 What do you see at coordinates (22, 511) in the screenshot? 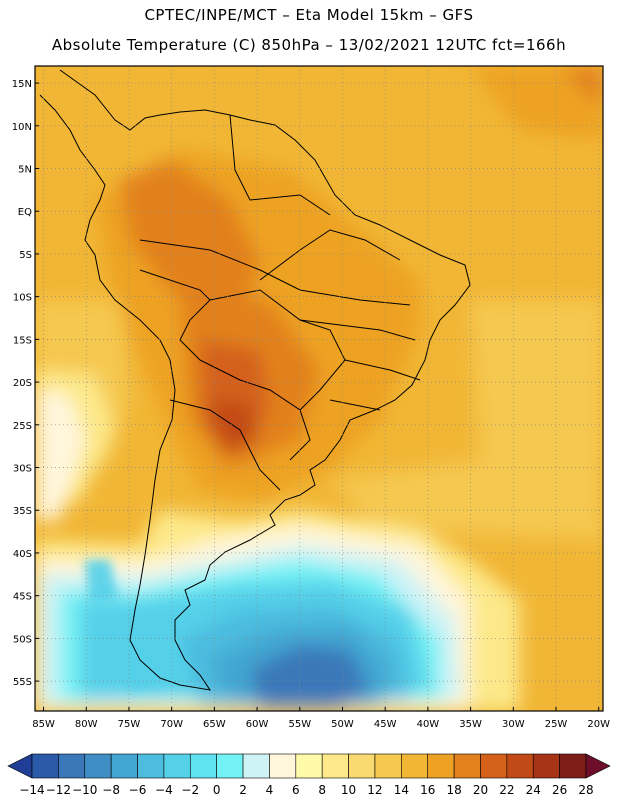
I see `lat-label: 35S` at bounding box center [22, 511].